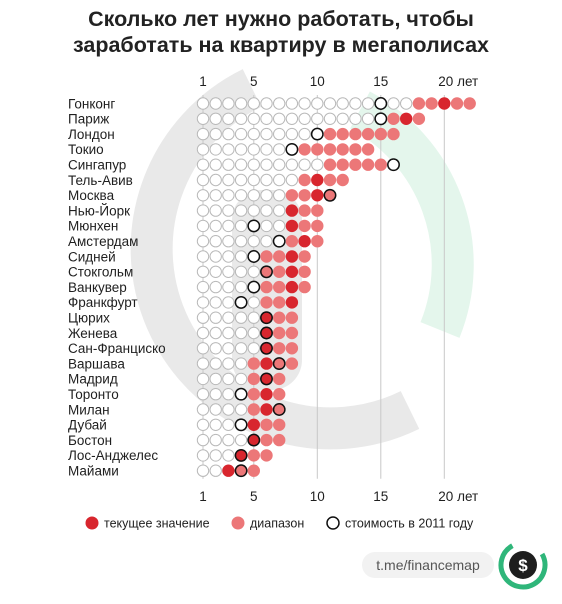 The image size is (562, 604). Describe the element at coordinates (279, 241) in the screenshot. I see `empty-dot-2011` at that location.